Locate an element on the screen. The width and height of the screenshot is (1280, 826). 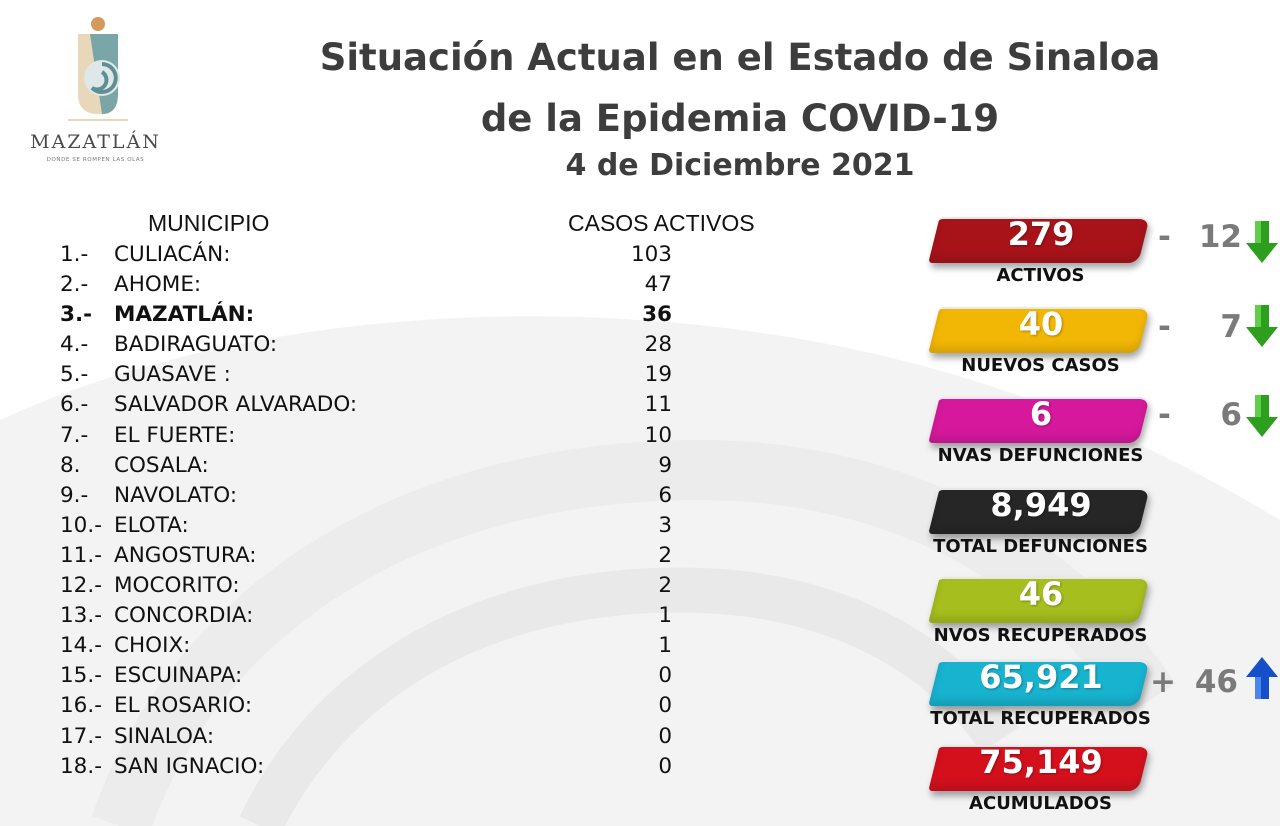
stat-nuevos-casos: 40 NUEVOS CASOS is located at coordinates (1040, 340).